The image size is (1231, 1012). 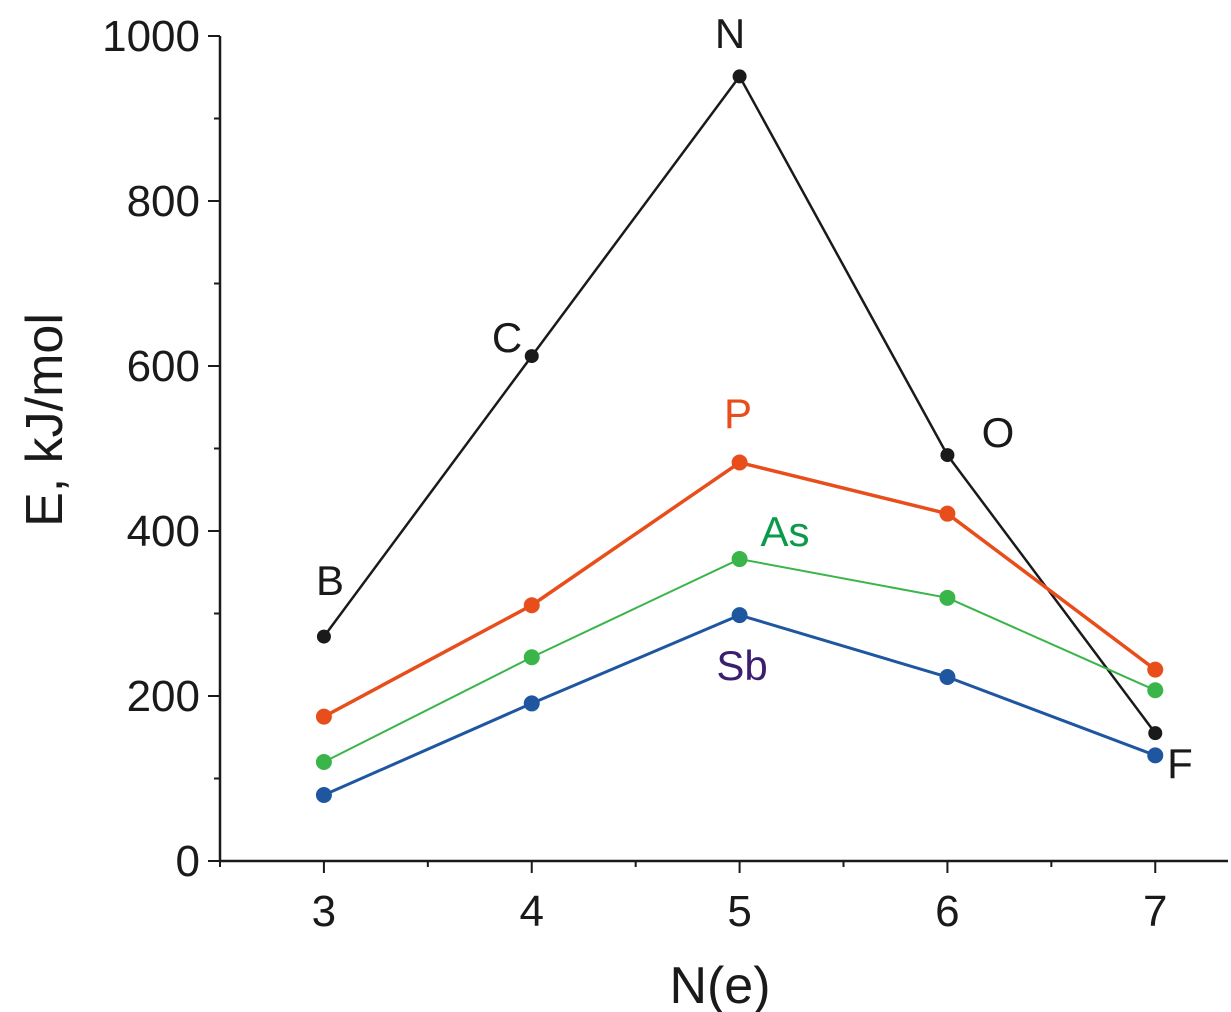 I want to click on point-label: O, so click(x=998, y=432).